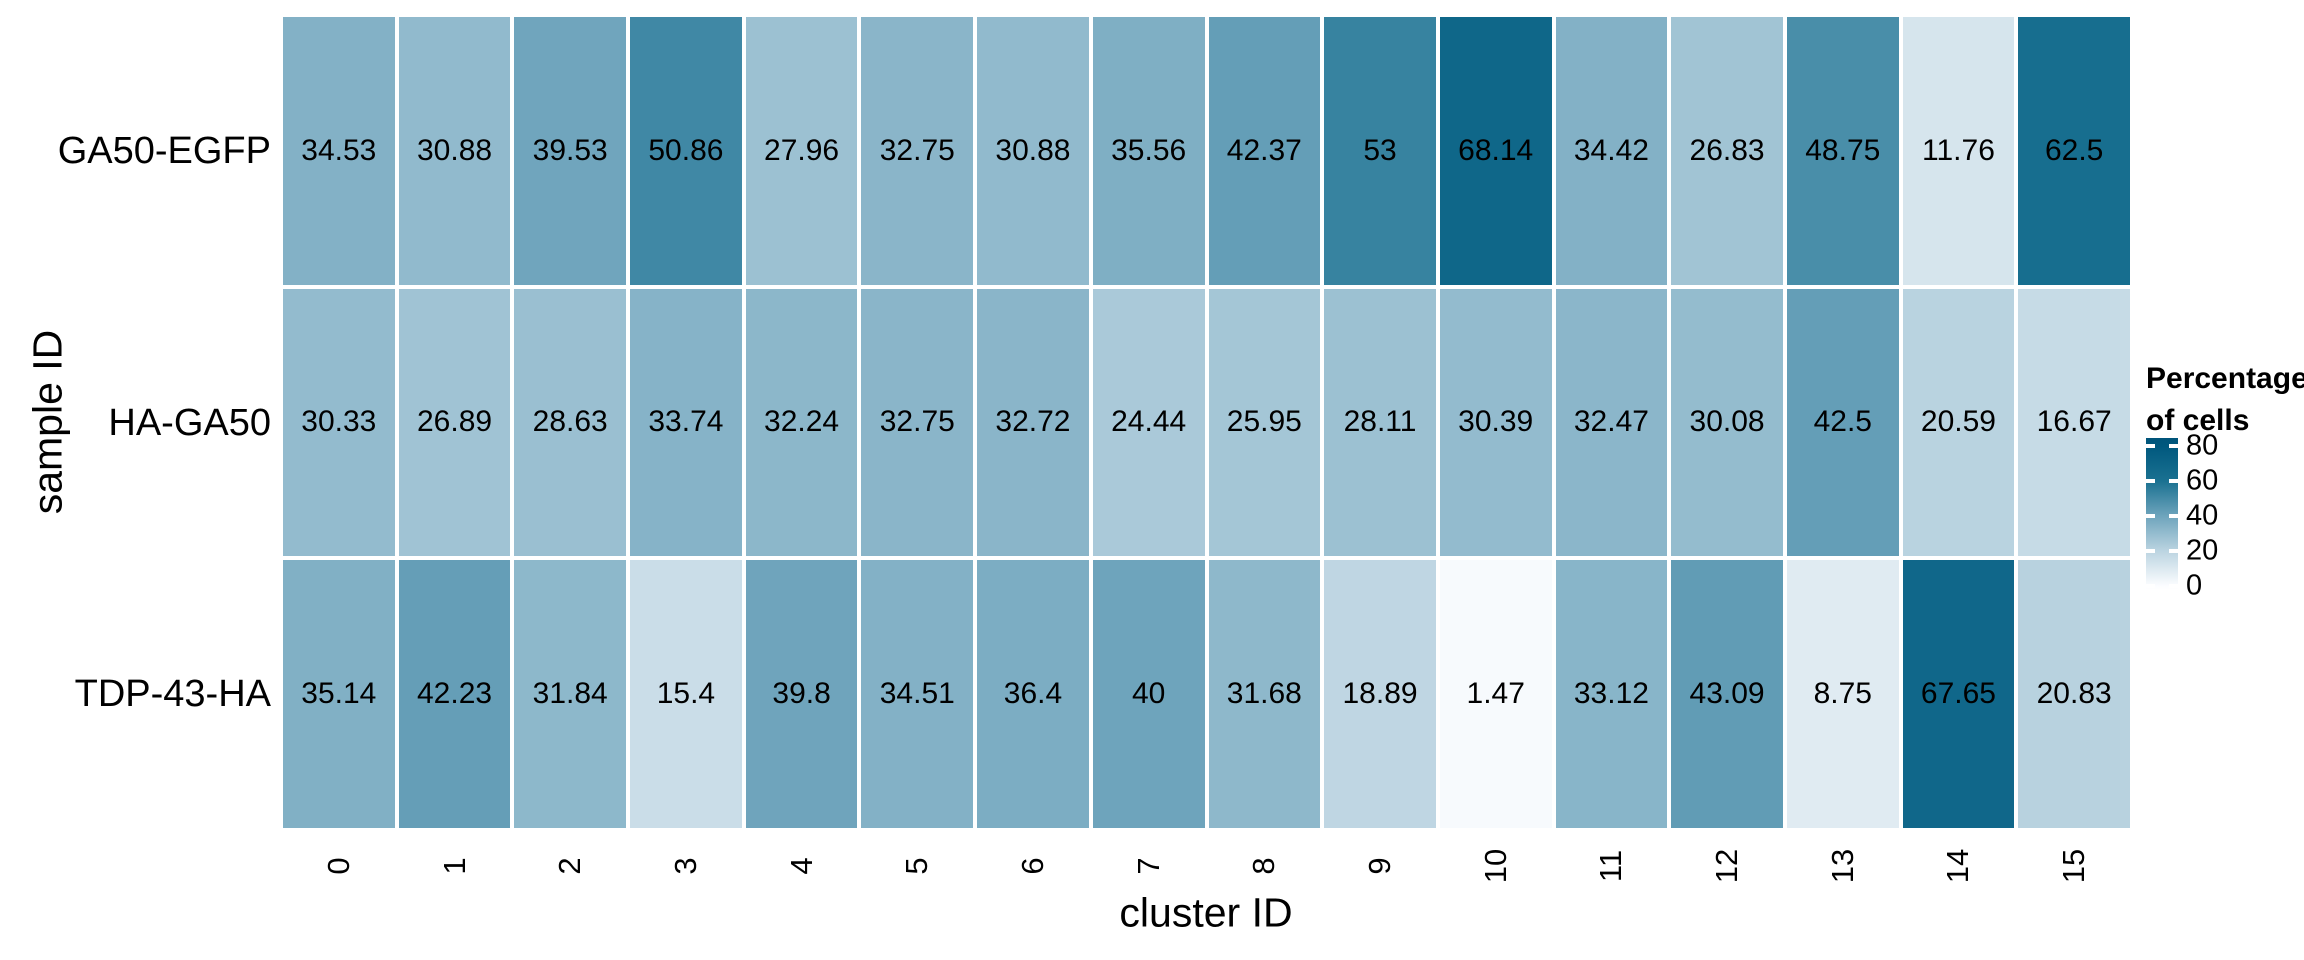  I want to click on heatmap-cell: 16.67, so click(2074, 422).